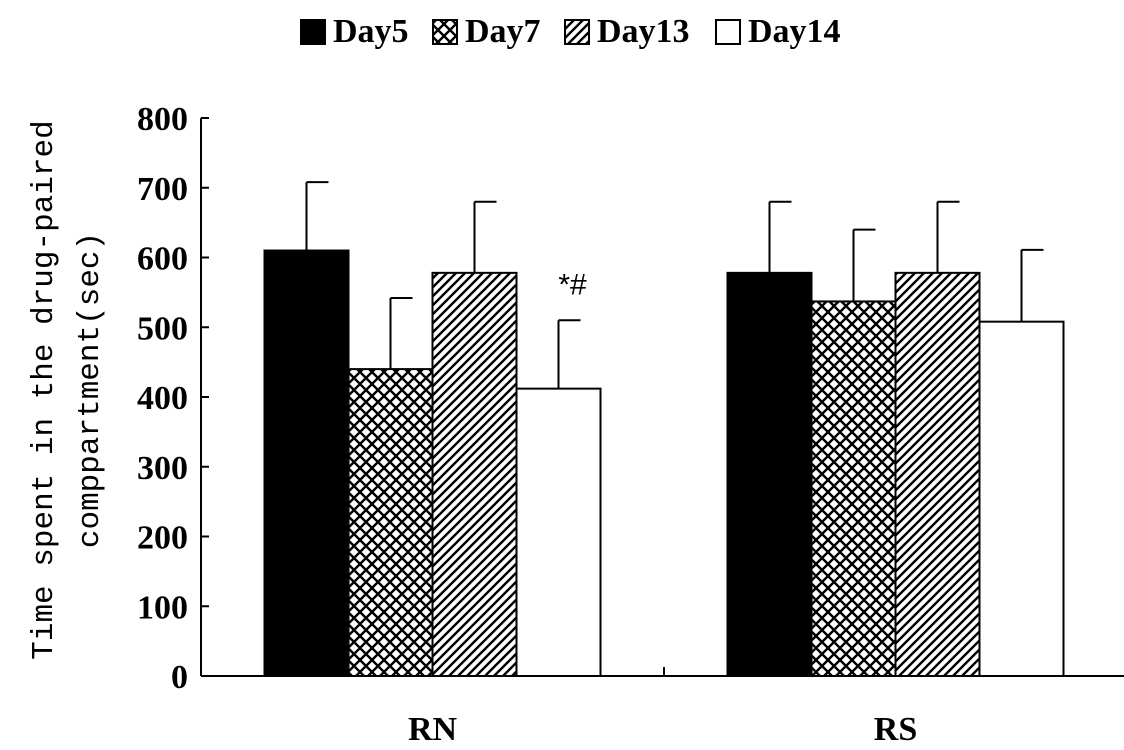 This screenshot has width=1124, height=750. Describe the element at coordinates (474, 474) in the screenshot. I see `bar-day13-rn` at that location.